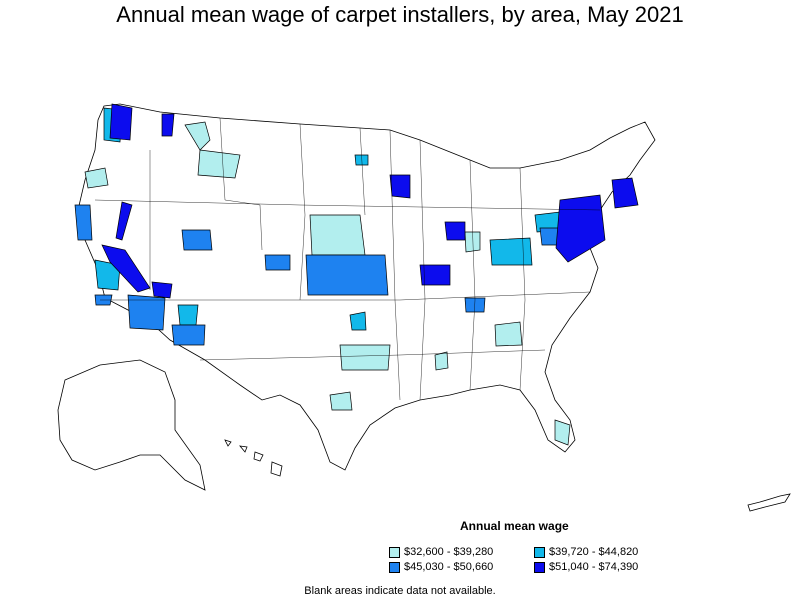 Image resolution: width=800 pixels, height=600 pixels. Describe the element at coordinates (562, 432) in the screenshot. I see `region-florida` at that location.